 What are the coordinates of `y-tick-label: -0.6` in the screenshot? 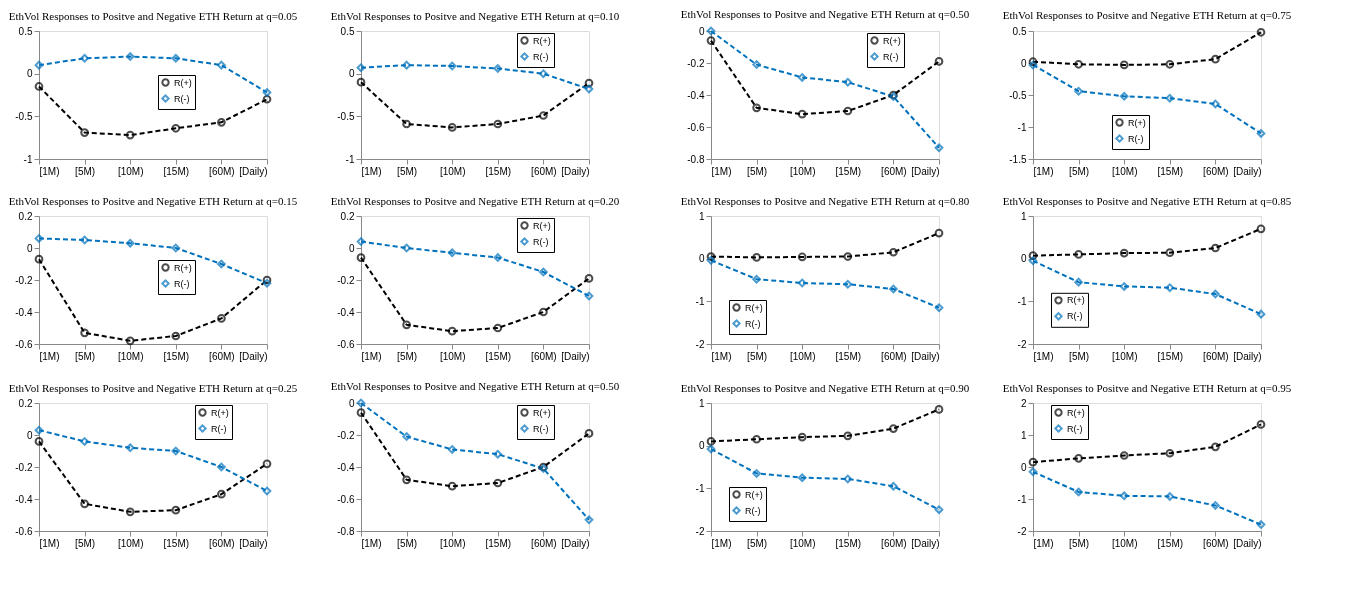 It's located at (24, 344).